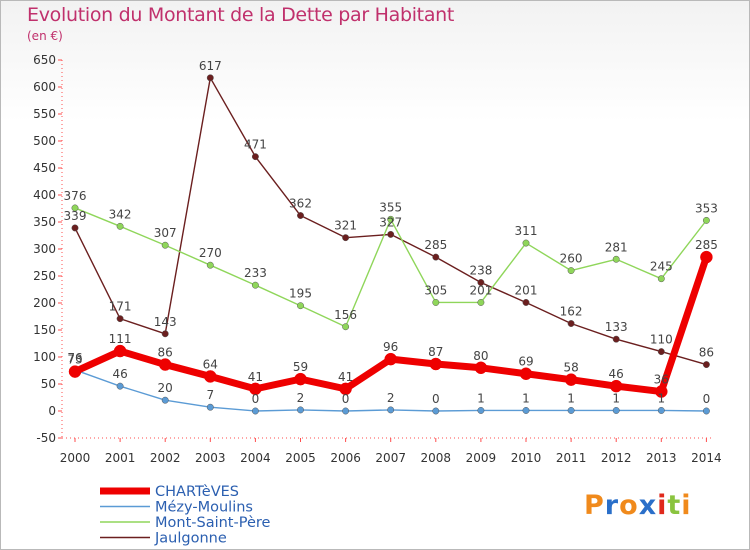  What do you see at coordinates (44, 87) in the screenshot?
I see `y-tick-label: 600` at bounding box center [44, 87].